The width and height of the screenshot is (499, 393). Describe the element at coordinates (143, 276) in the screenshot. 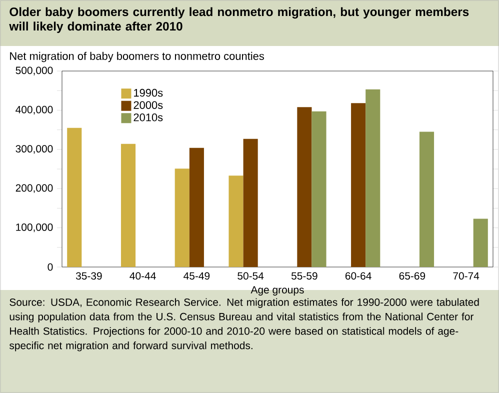

I see `x-tick-label: 40-44` at that location.